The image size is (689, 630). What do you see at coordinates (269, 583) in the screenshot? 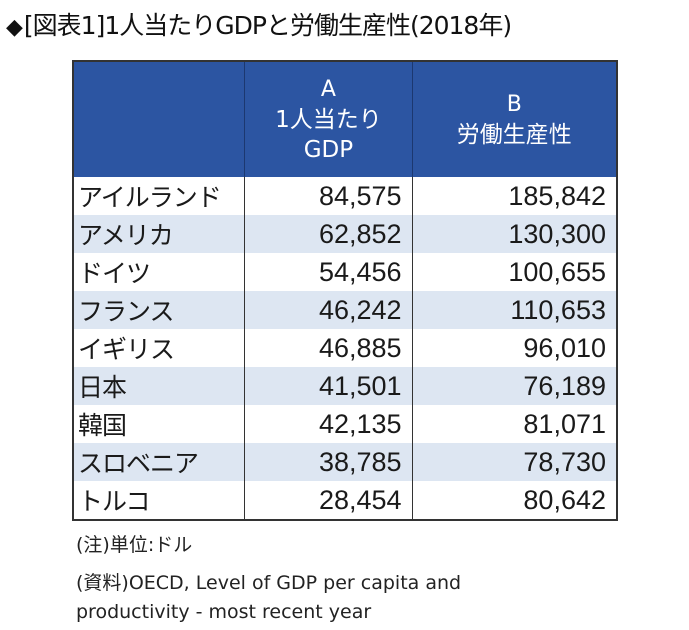
I see `source-note-line1: (資料)OECD, Level of GDP per capita and` at bounding box center [269, 583].